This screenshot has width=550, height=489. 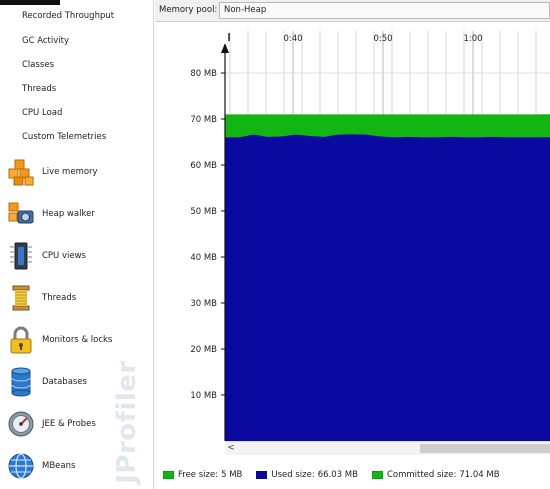 I want to click on scroll-thumb, so click(x=485, y=448).